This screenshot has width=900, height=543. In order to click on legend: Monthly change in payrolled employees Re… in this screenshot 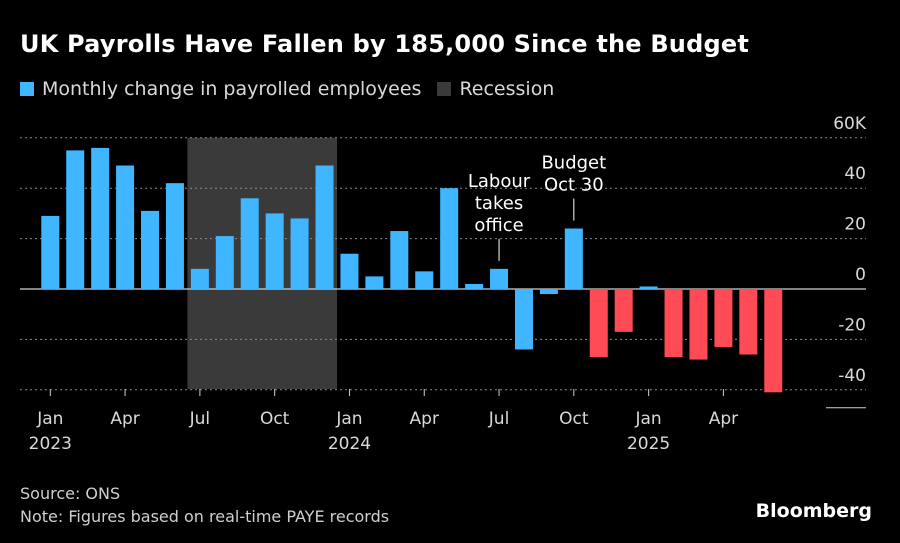, I will do `click(295, 89)`.